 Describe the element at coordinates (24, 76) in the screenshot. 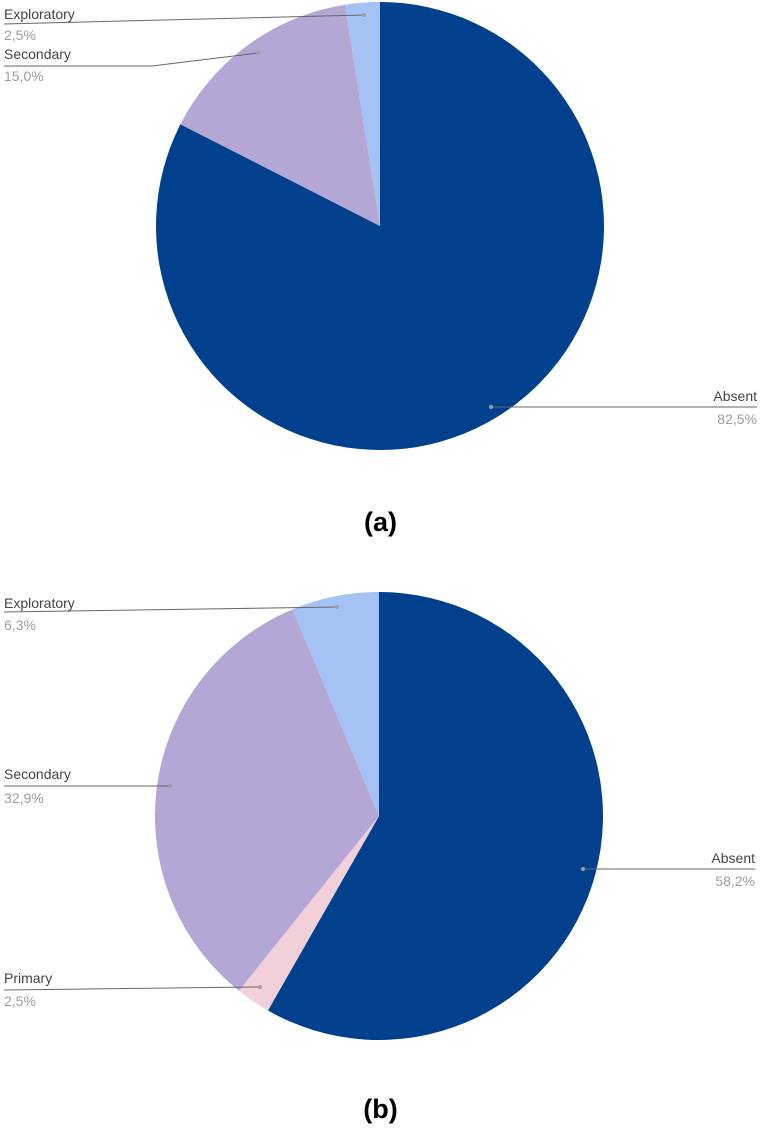

I see `slice-value: 15,0%` at that location.